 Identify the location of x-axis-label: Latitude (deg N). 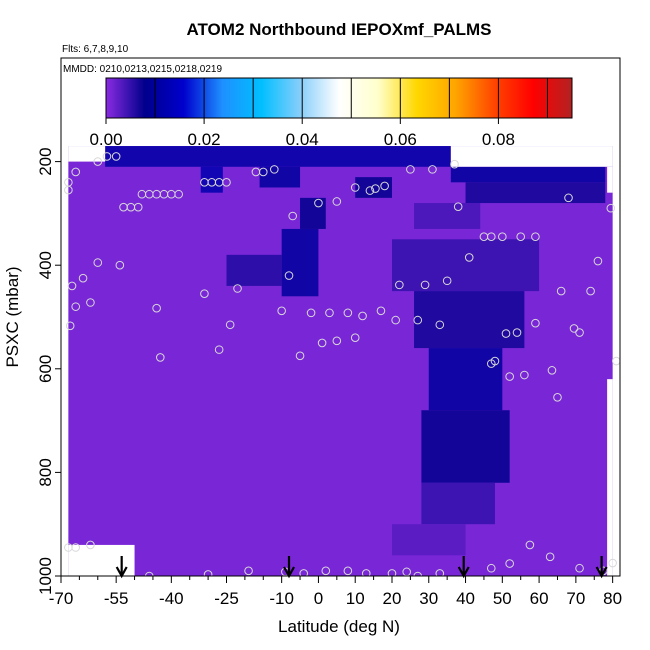
(339, 626).